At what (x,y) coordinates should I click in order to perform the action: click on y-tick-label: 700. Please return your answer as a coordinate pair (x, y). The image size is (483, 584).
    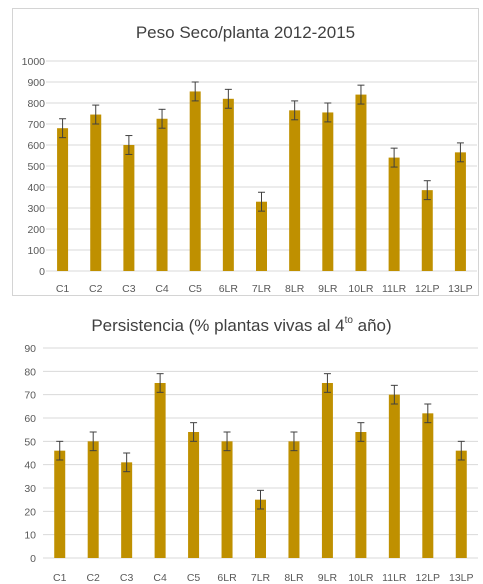
    Looking at the image, I should click on (36, 125).